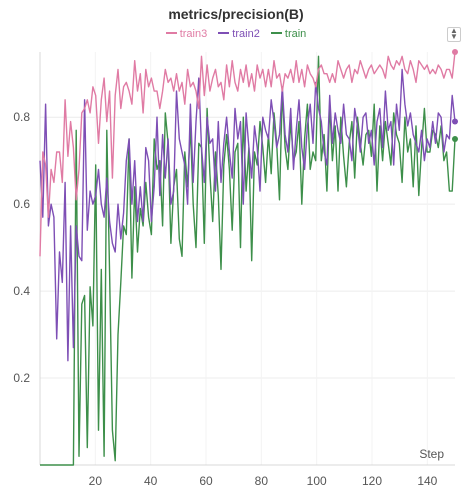 The width and height of the screenshot is (472, 497). What do you see at coordinates (427, 481) in the screenshot?
I see `x-tick-label: 140` at bounding box center [427, 481].